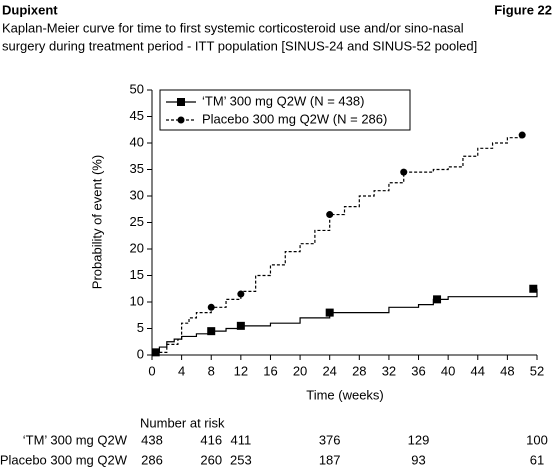 Image resolution: width=556 pixels, height=475 pixels. Describe the element at coordinates (345, 394) in the screenshot. I see `x-axis-label: Time (weeks)` at that location.